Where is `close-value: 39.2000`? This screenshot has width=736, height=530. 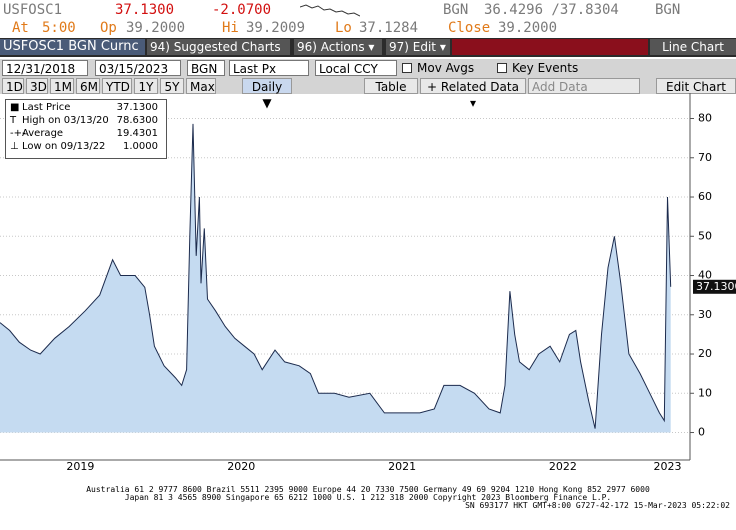 close-value: 39.2000 is located at coordinates (528, 28).